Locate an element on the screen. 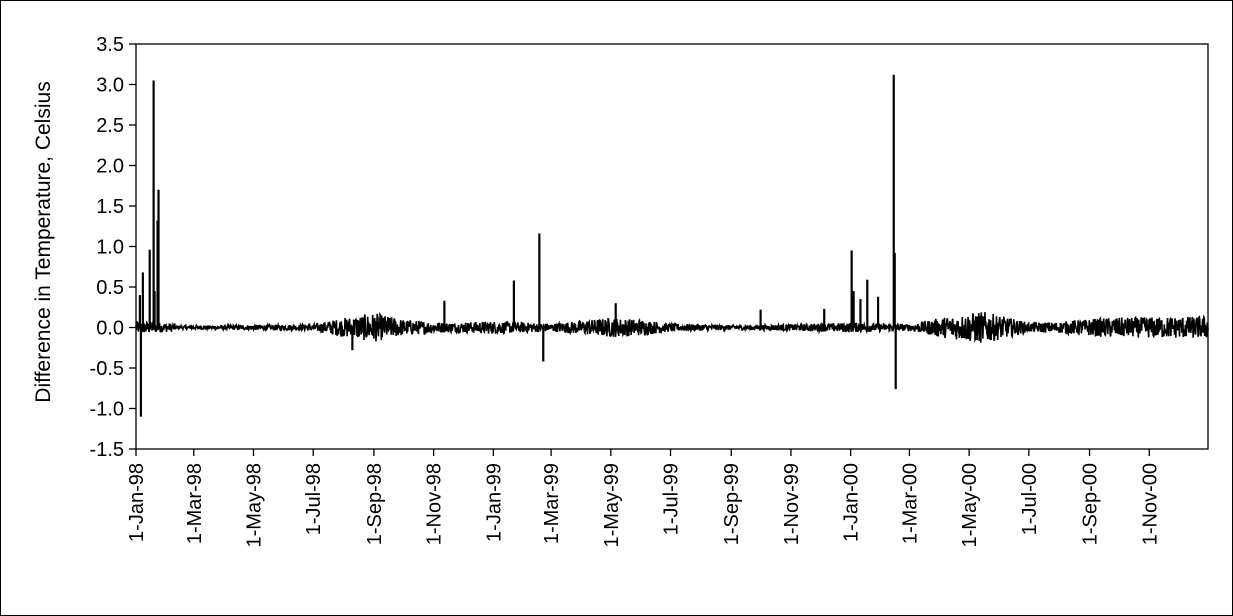 Image resolution: width=1233 pixels, height=616 pixels. x-tick-label: 1-May-00 is located at coordinates (970, 505).